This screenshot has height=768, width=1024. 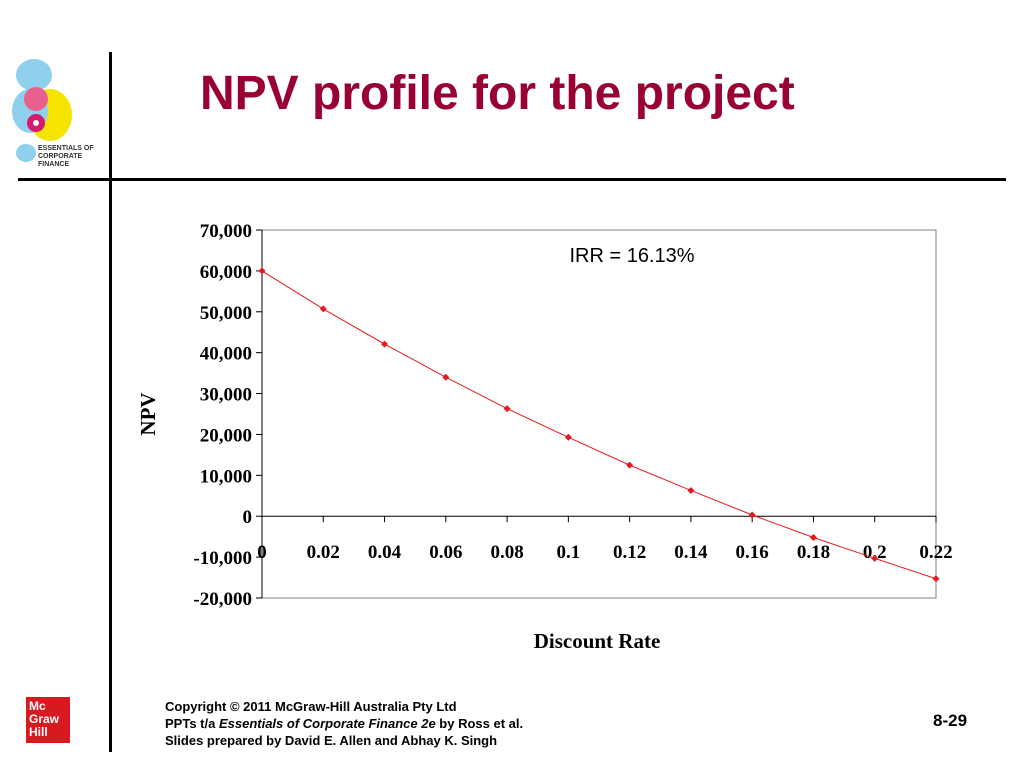 What do you see at coordinates (226, 354) in the screenshot?
I see `y-tick-label: 40,000` at bounding box center [226, 354].